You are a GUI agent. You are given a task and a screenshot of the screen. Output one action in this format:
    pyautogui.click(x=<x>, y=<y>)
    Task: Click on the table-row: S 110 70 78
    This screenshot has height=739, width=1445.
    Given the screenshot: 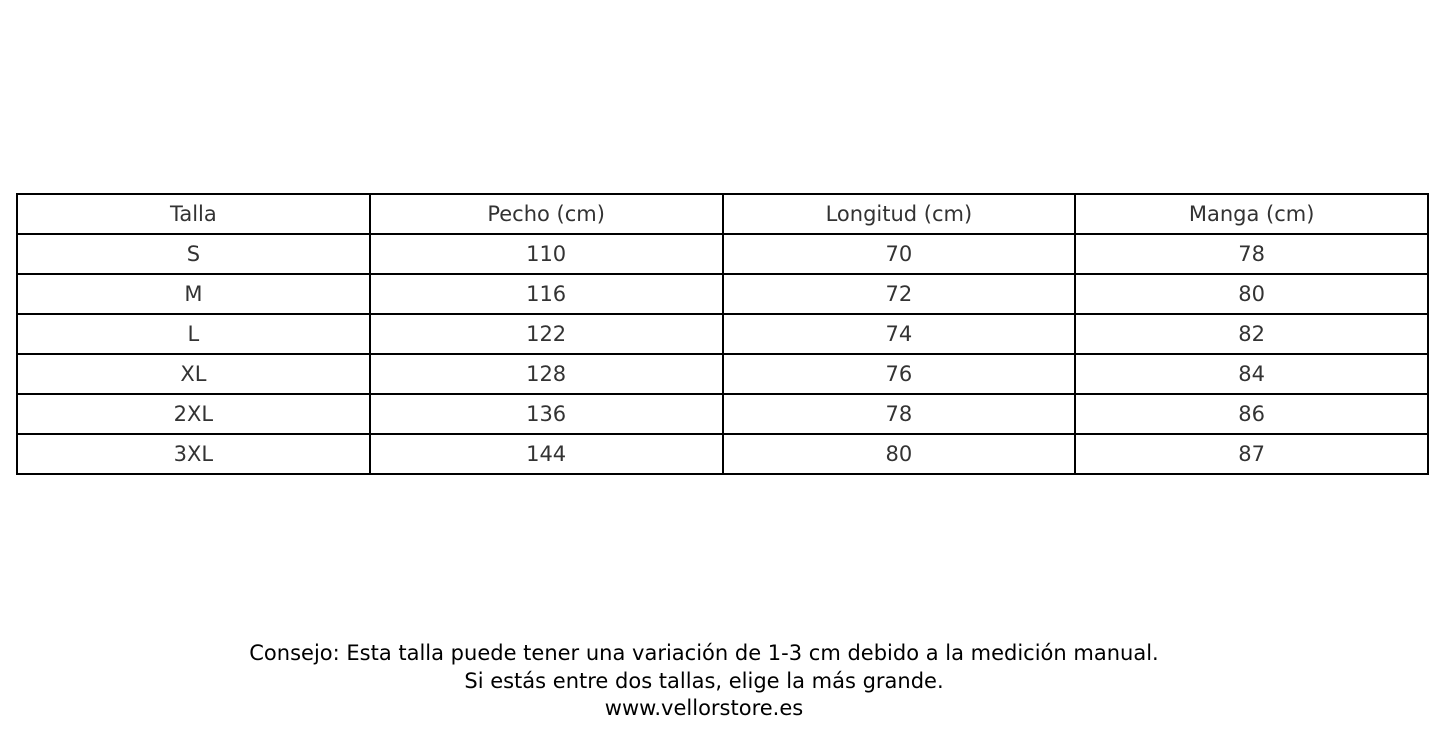 What is the action you would take?
    pyautogui.click(x=722, y=254)
    